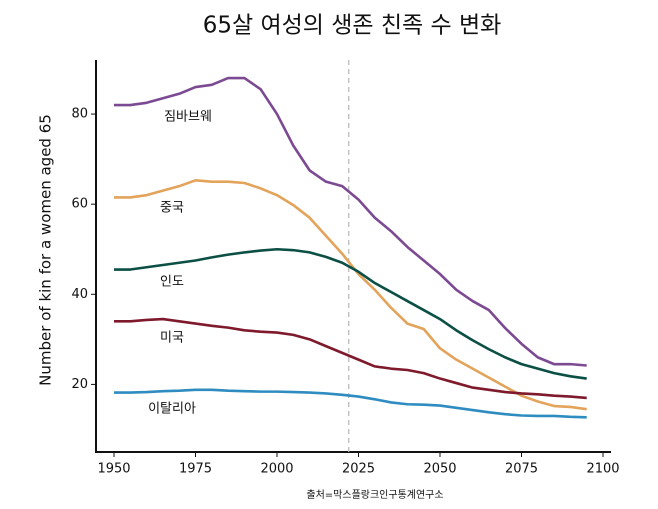 The width and height of the screenshot is (658, 509). What do you see at coordinates (352, 26) in the screenshot?
I see `chart-title: 65살 여성의 생존 친족 수 변화` at bounding box center [352, 26].